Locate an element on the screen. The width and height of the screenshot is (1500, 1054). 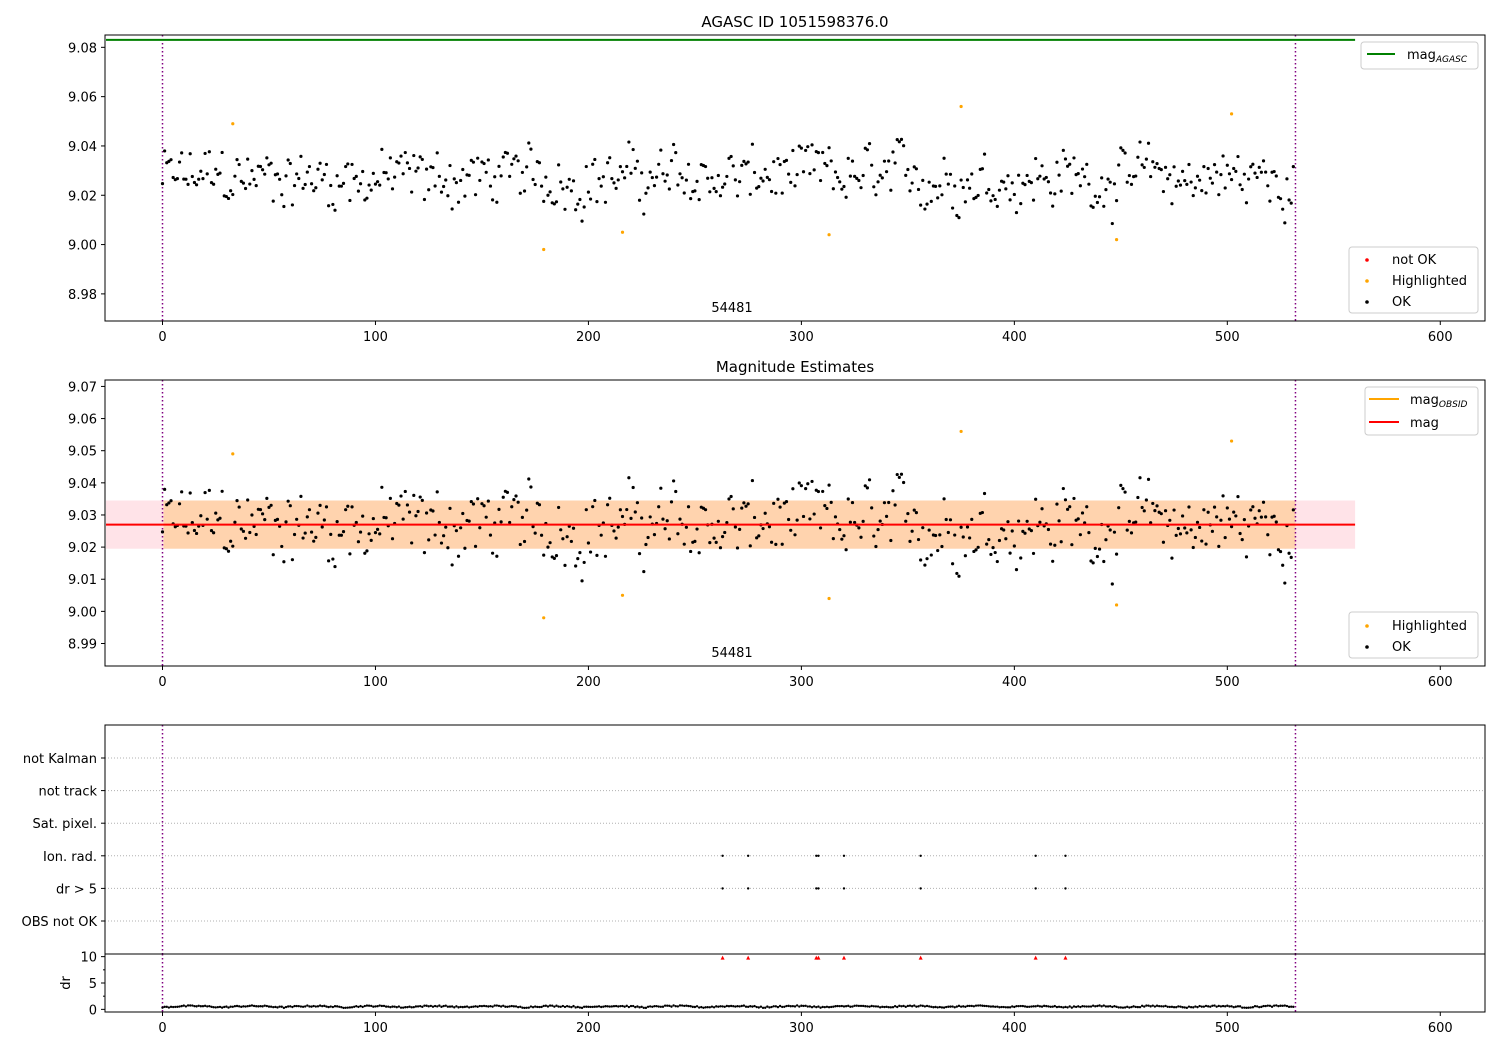
y-tick-label: 9.01 is located at coordinates (82, 580).